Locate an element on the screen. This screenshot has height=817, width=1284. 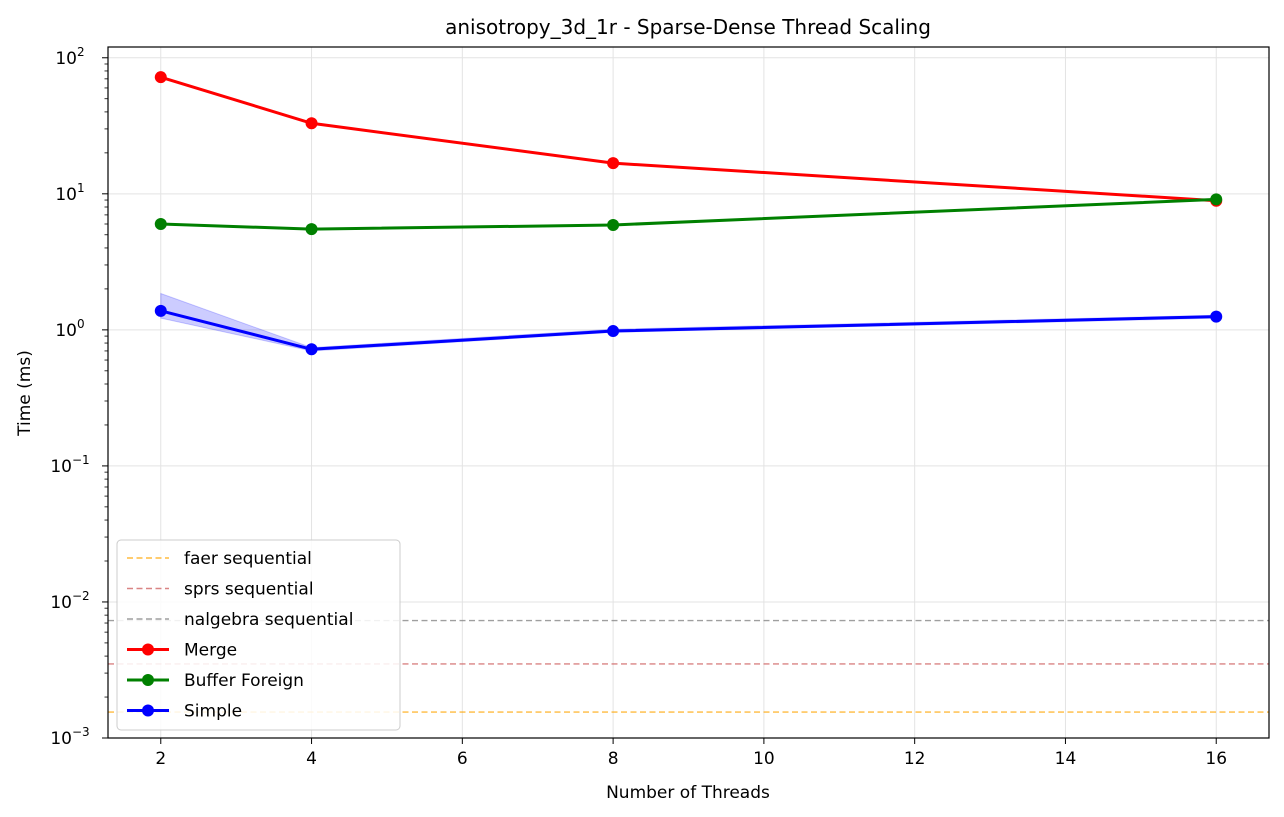
legend-label: Buffer Foreign is located at coordinates (244, 681).